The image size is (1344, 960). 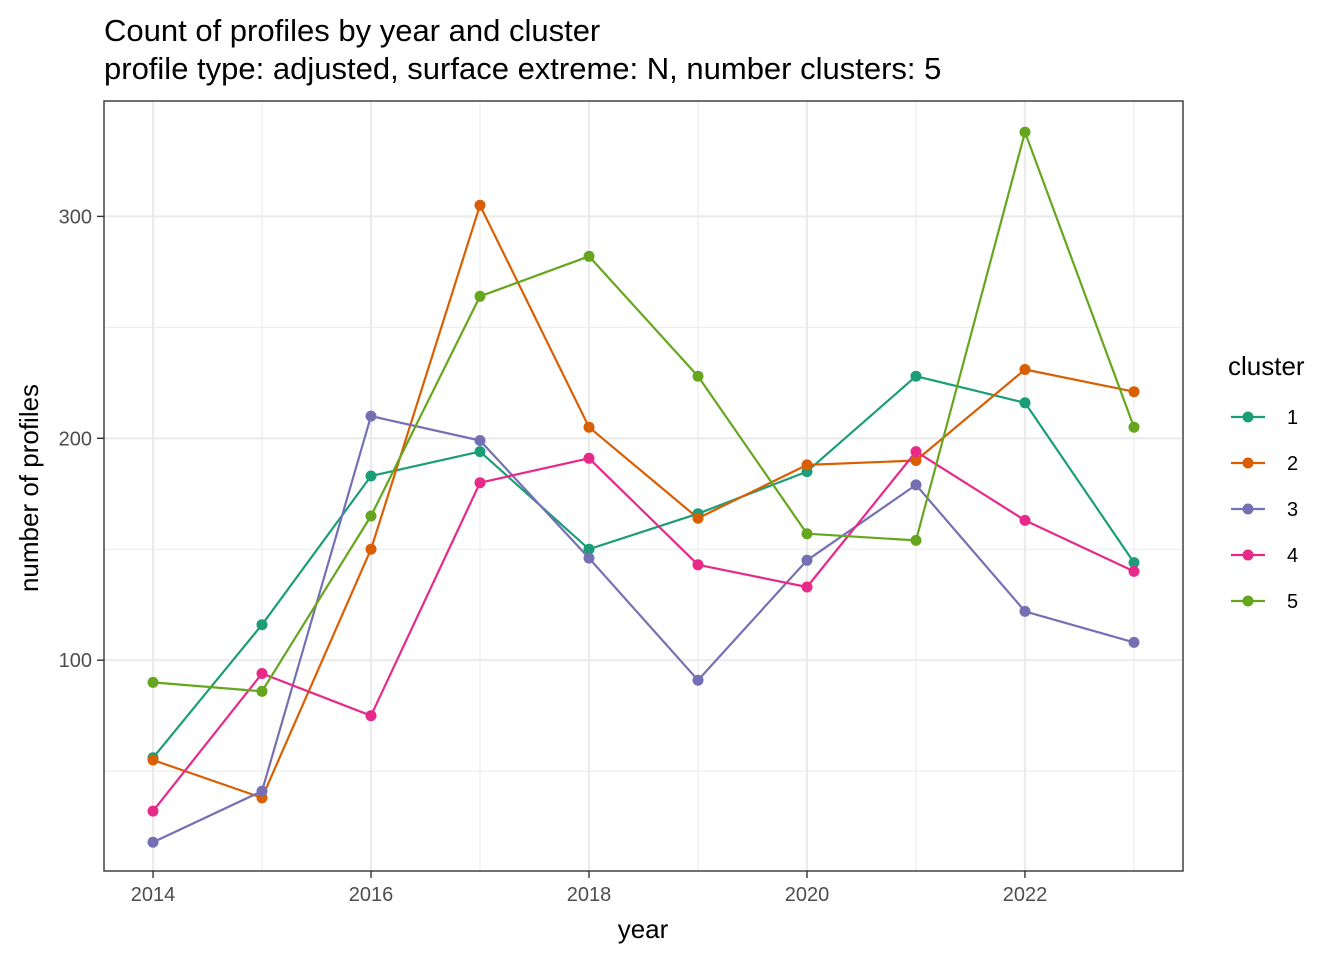 I want to click on legend-label: 3, so click(x=1292, y=510).